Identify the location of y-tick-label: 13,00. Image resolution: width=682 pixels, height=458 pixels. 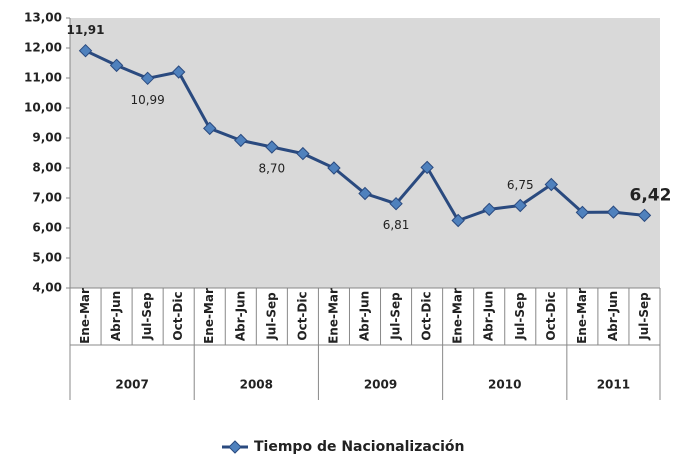
(43, 18).